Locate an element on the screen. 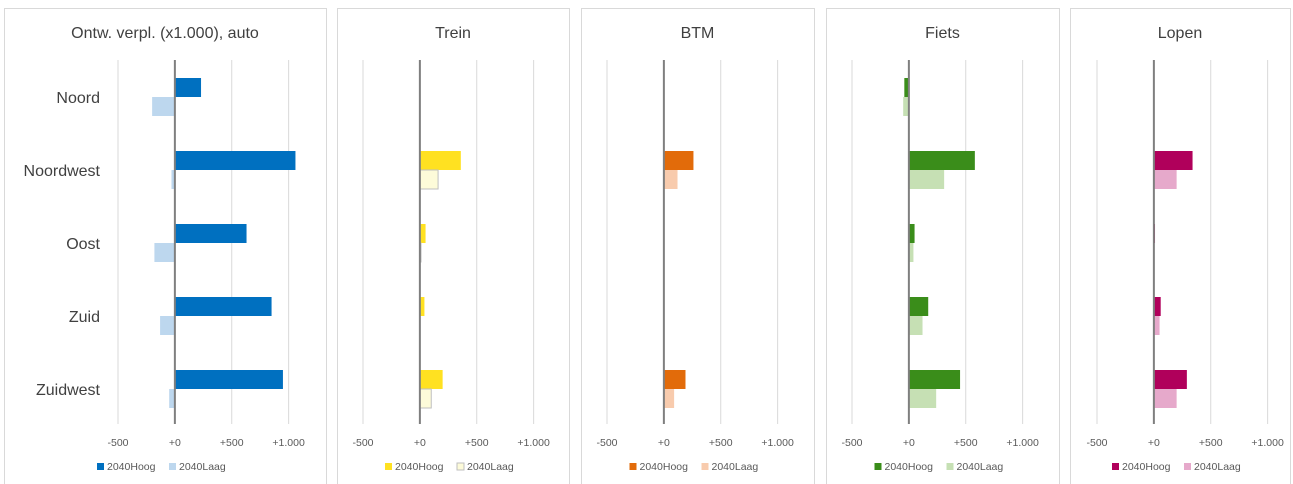 The image size is (1293, 484). category-label: Oost is located at coordinates (83, 244).